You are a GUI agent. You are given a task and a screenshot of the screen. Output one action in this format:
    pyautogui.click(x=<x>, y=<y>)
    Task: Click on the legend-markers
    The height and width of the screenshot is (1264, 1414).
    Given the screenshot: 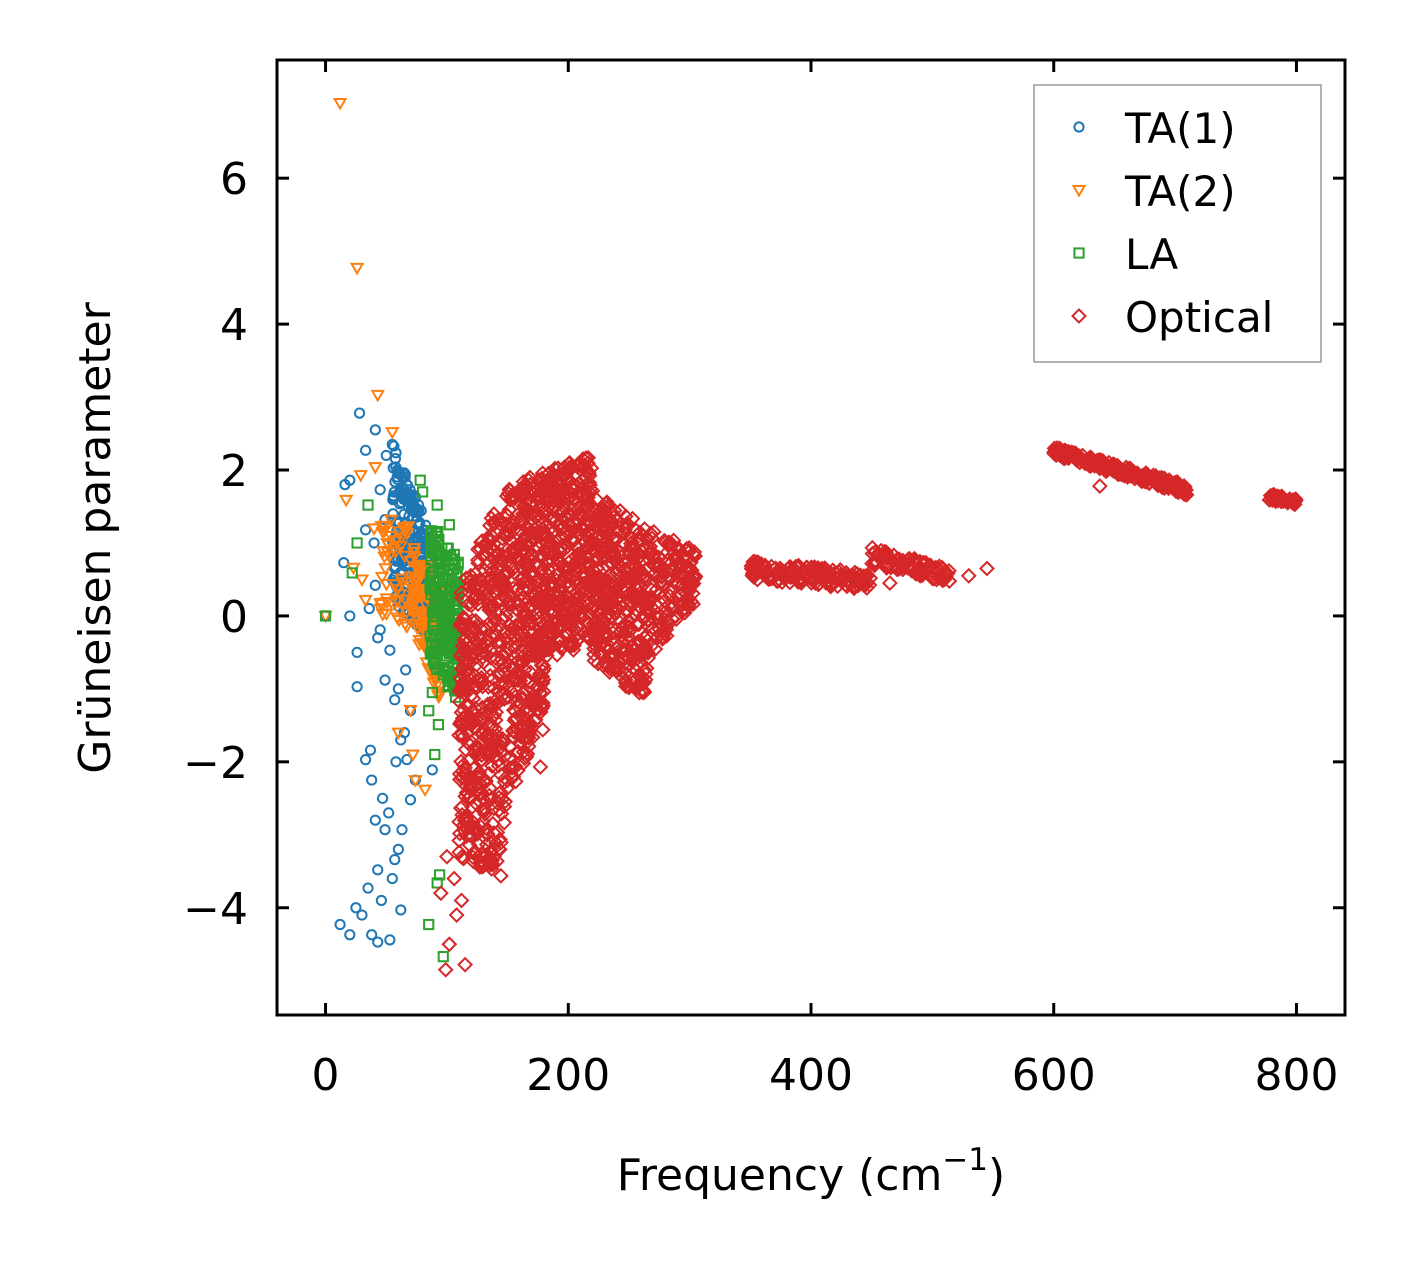 What is the action you would take?
    pyautogui.click(x=1079, y=222)
    